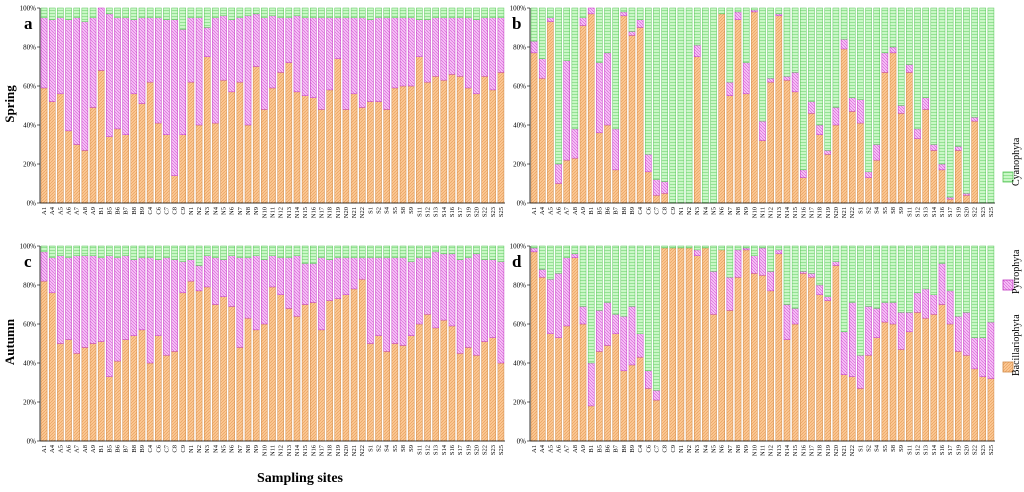 The width and height of the screenshot is (1024, 492). Describe the element at coordinates (280, 138) in the screenshot. I see `bar-a-n12-bacillariophyta` at that location.